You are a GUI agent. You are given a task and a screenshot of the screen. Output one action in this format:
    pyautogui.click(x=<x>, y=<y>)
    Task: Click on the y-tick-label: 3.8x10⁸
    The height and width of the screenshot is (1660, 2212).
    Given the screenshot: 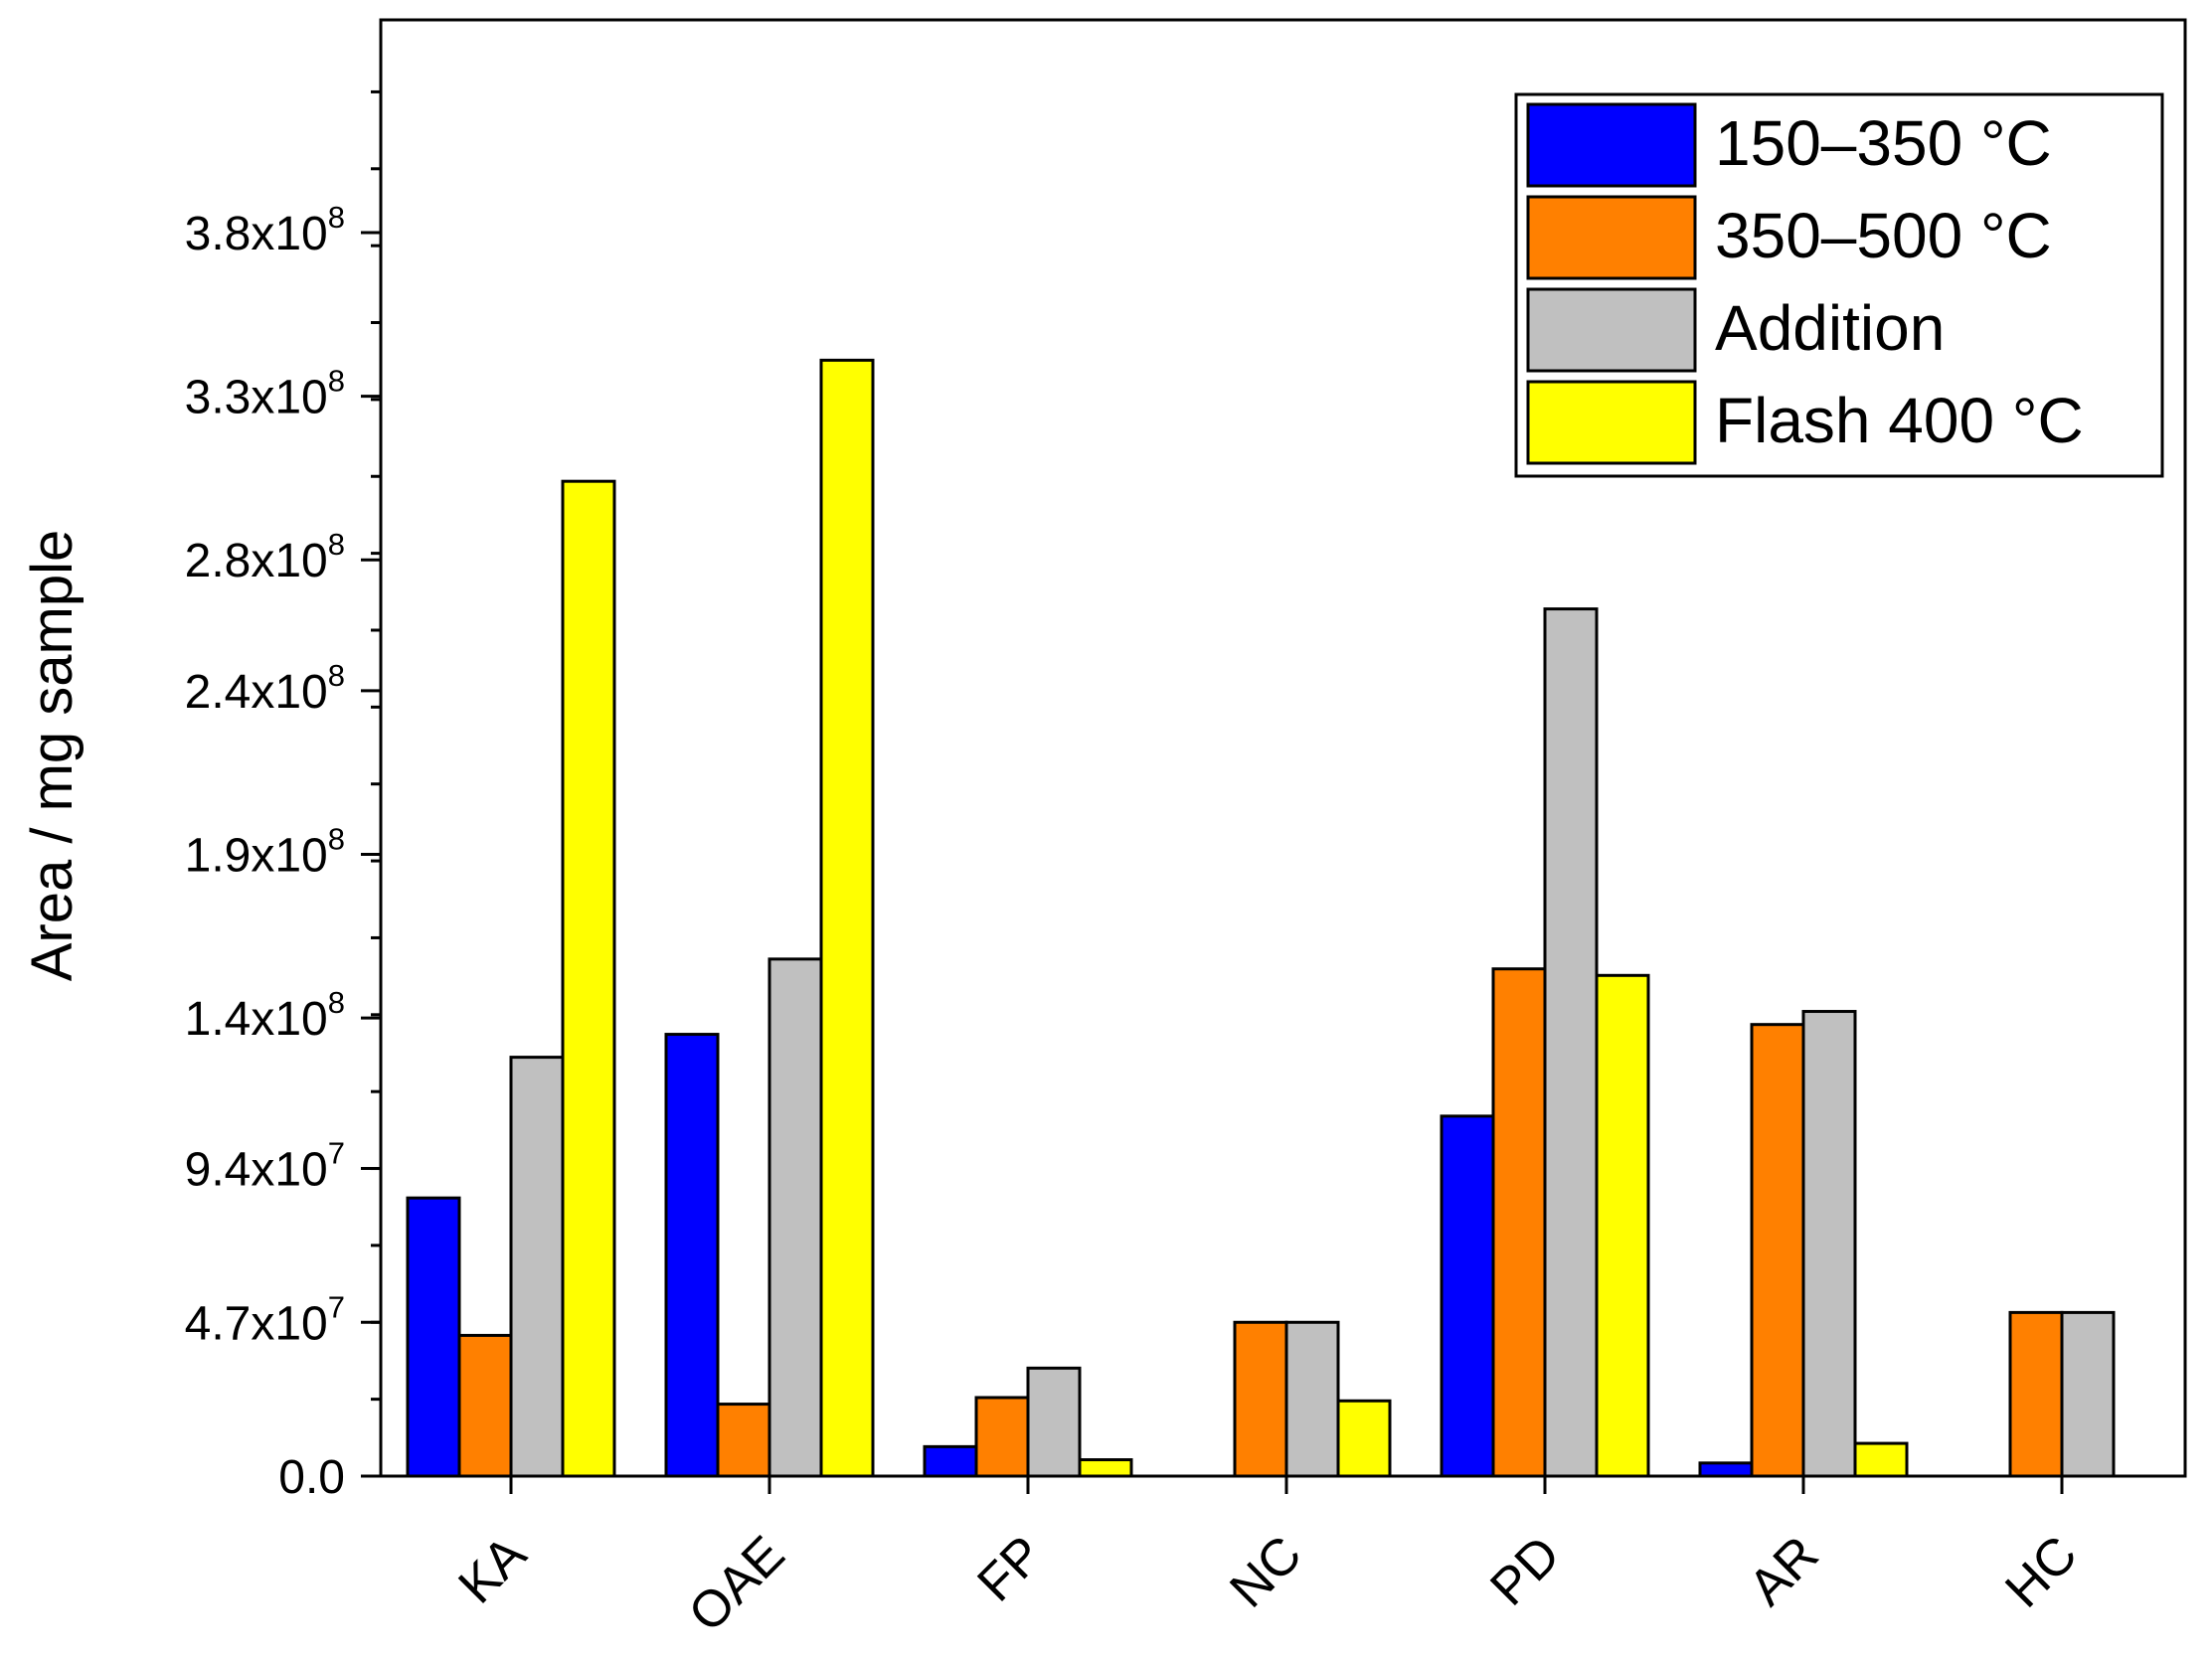 What is the action you would take?
    pyautogui.click(x=265, y=230)
    